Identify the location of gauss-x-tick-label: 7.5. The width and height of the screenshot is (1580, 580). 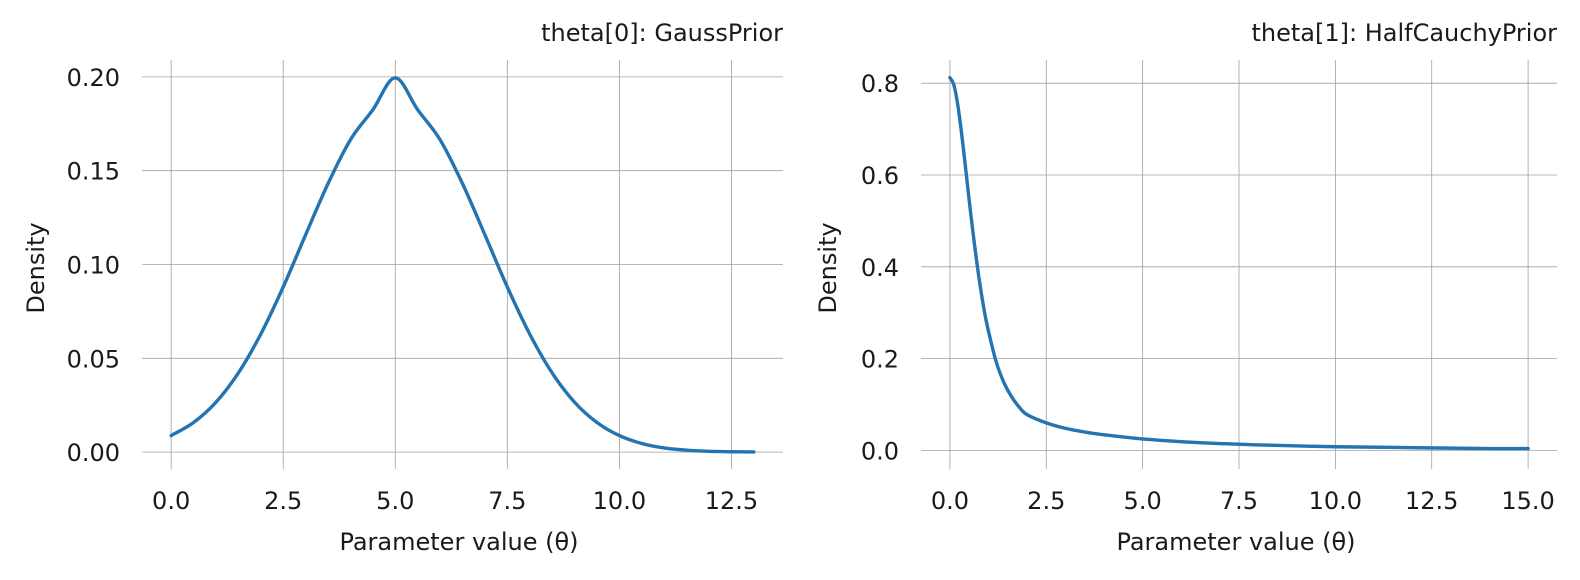
(507, 501).